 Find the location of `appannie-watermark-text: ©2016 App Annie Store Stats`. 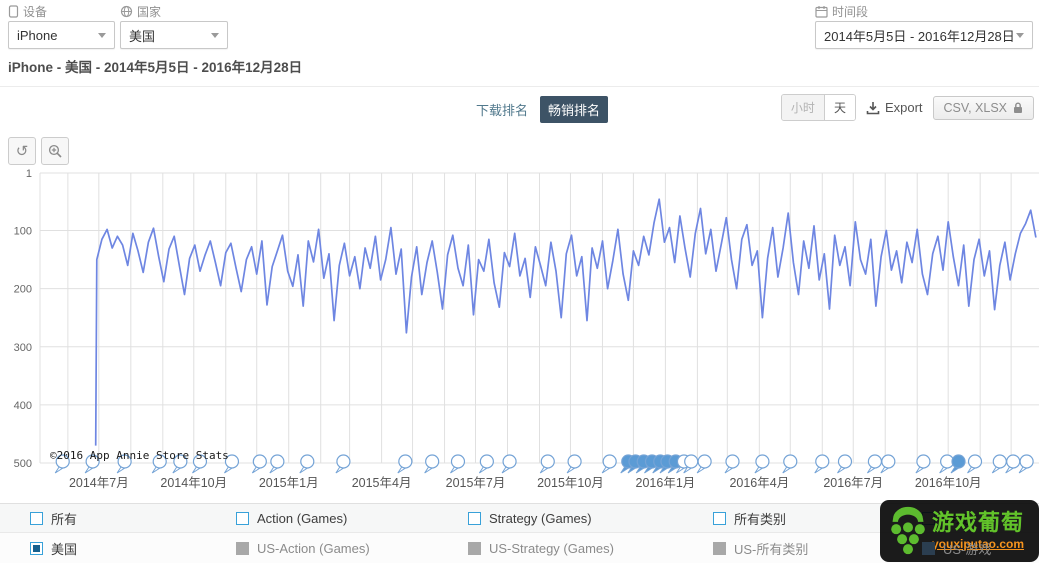

appannie-watermark-text: ©2016 App Annie Store Stats is located at coordinates (139, 455).